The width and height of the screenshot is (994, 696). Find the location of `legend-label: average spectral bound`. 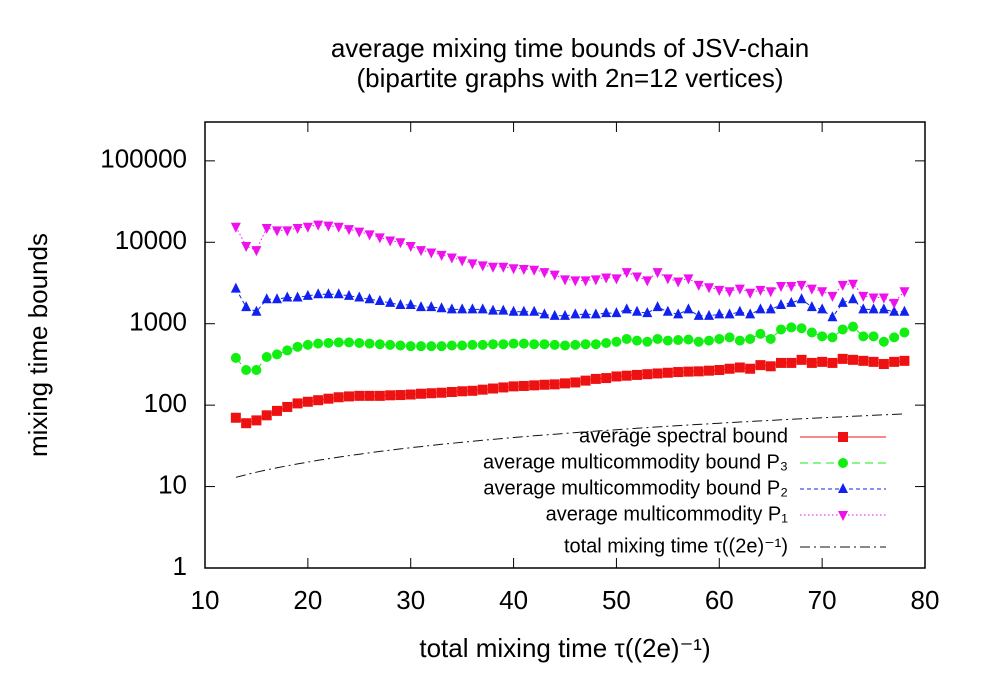

legend-label: average spectral bound is located at coordinates (683, 436).